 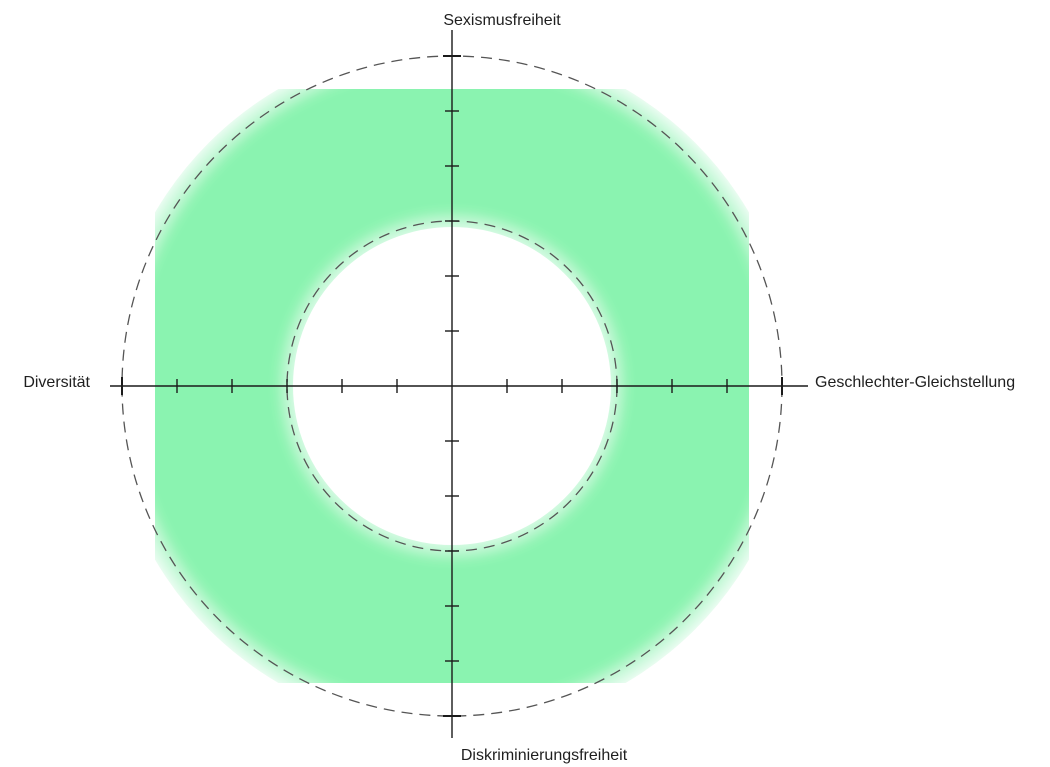 I want to click on axis-label-bottom: Diskriminierungsfreiheit, so click(x=544, y=755).